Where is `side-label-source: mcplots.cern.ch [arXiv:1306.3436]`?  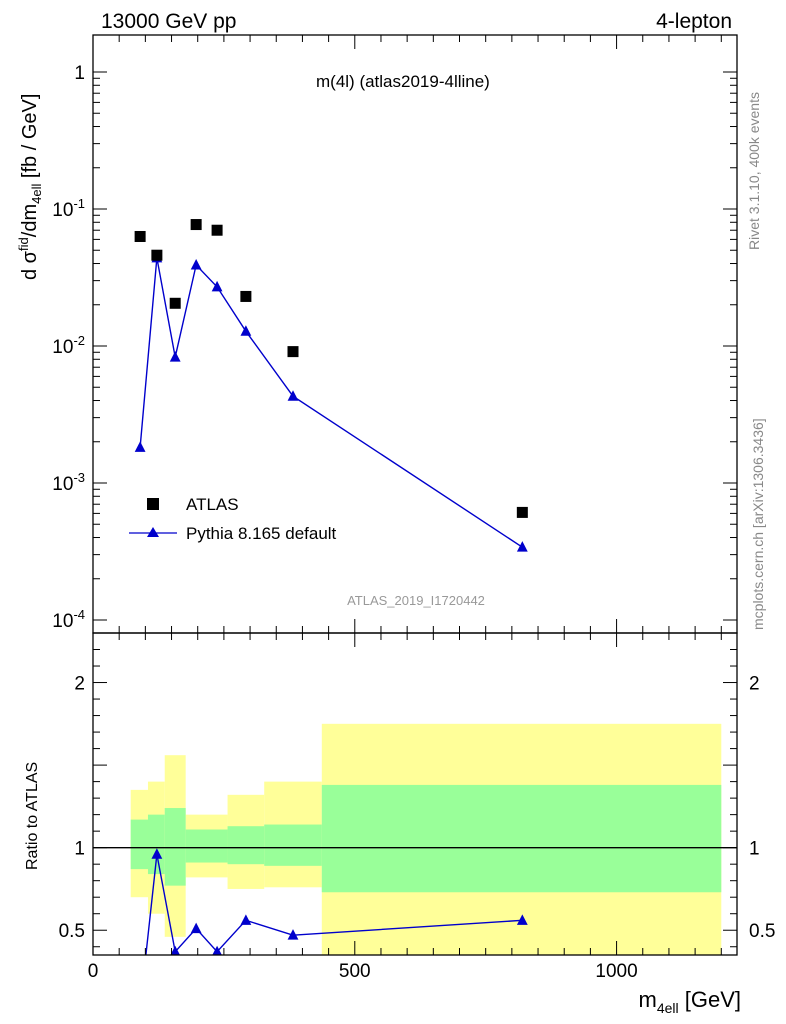
side-label-source: mcplots.cern.ch [arXiv:1306.3436] is located at coordinates (758, 524).